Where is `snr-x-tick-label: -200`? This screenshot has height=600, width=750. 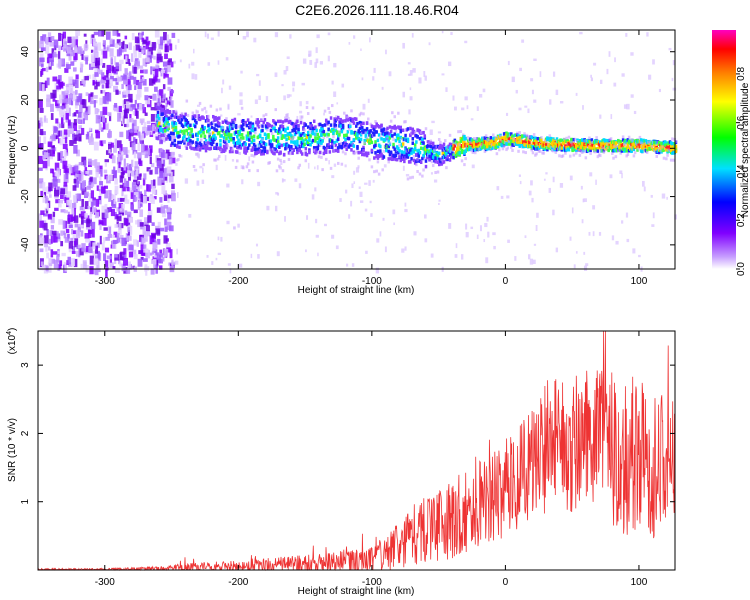
snr-x-tick-label: -200 is located at coordinates (238, 582).